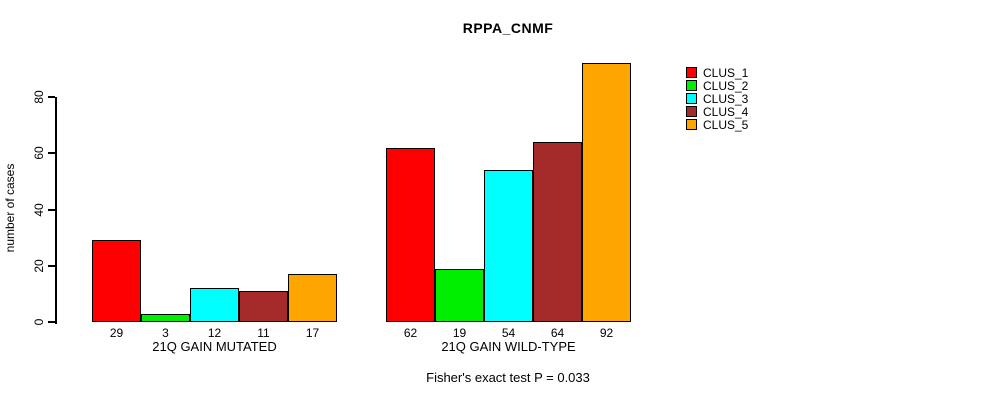 Image resolution: width=990 pixels, height=400 pixels. I want to click on y-tick-label: 80, so click(39, 97).